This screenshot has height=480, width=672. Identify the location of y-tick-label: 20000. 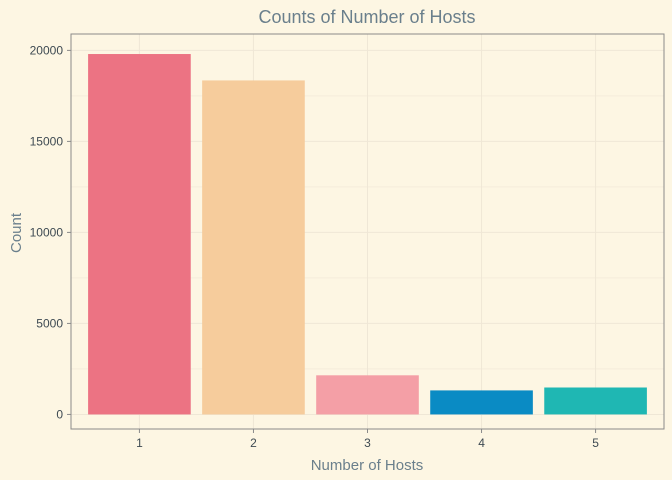
(47, 50).